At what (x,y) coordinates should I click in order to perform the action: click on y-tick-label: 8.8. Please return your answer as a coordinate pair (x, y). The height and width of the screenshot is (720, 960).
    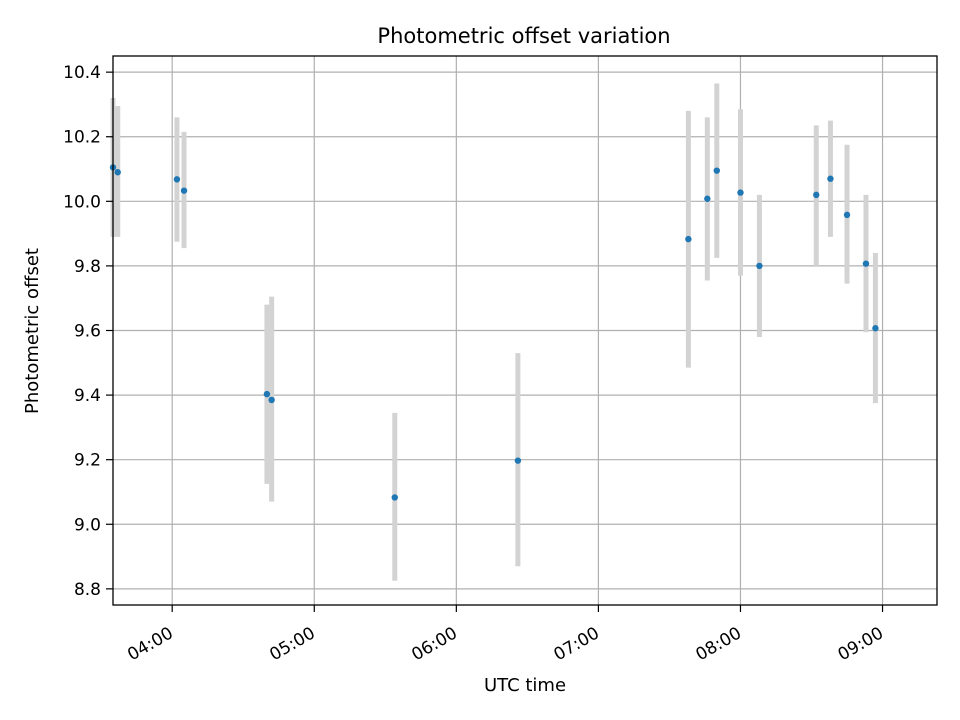
    Looking at the image, I should click on (87, 590).